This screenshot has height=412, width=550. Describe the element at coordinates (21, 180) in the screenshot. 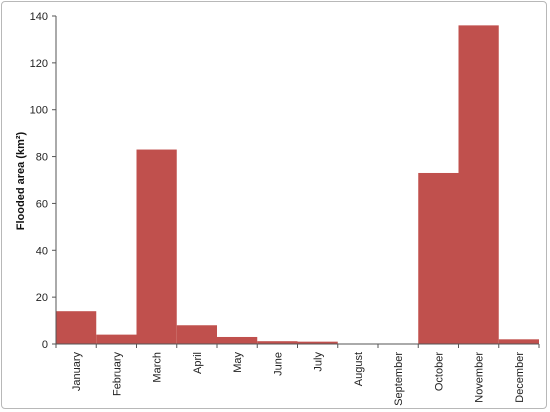

I see `y-axis-label: Flooded area (km²)` at that location.